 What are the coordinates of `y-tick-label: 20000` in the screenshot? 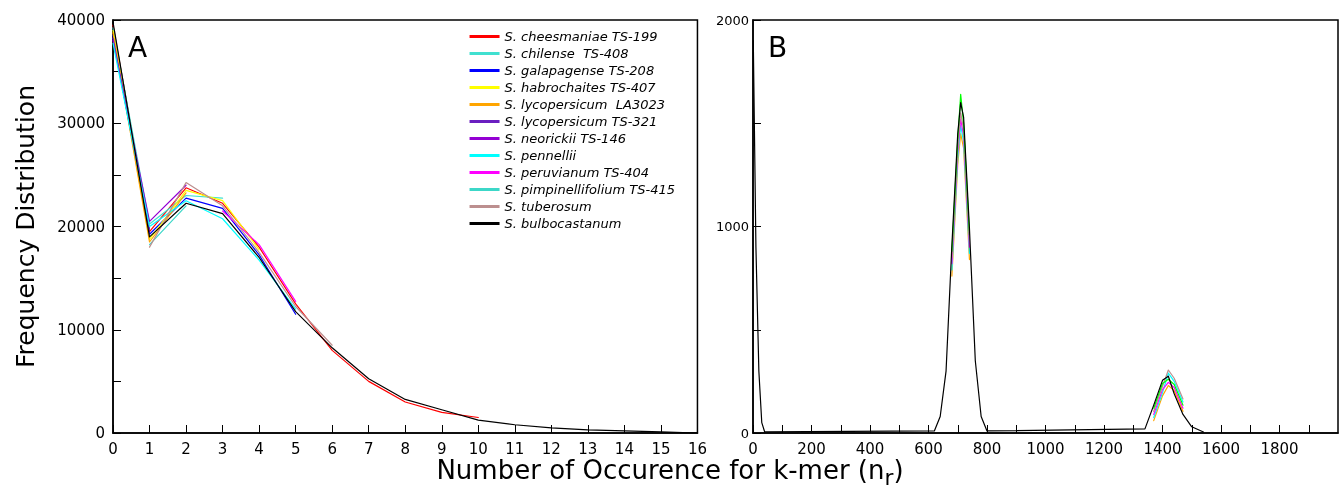 It's located at (81, 226).